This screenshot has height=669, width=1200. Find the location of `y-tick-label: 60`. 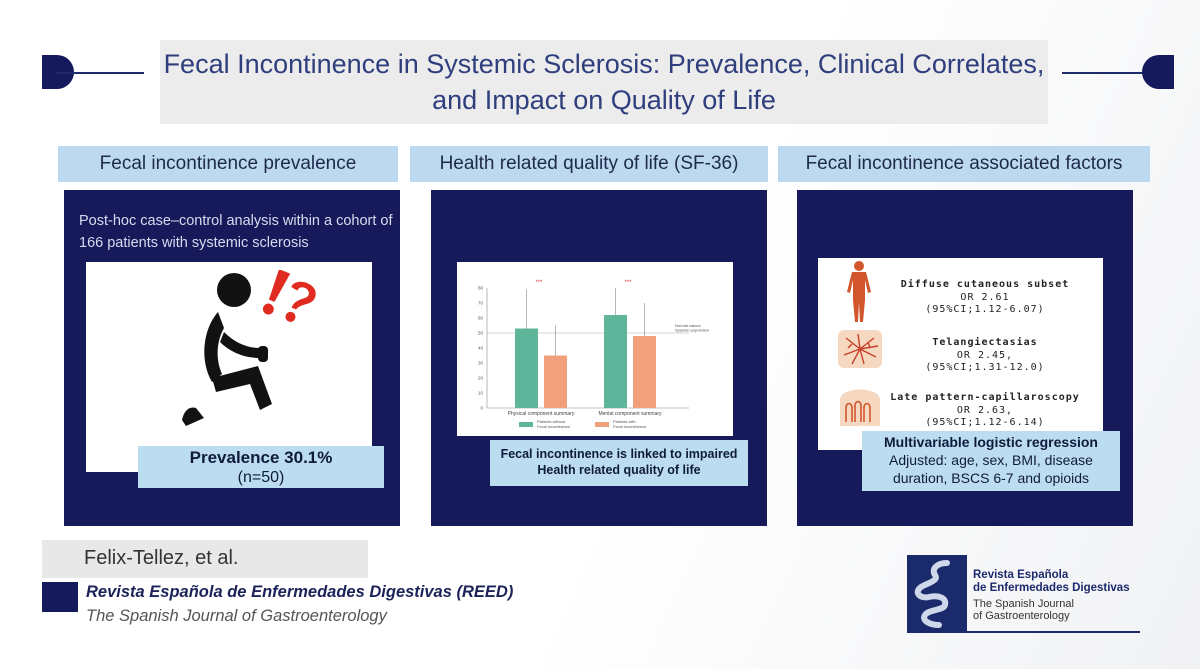

y-tick-label: 60 is located at coordinates (481, 318).